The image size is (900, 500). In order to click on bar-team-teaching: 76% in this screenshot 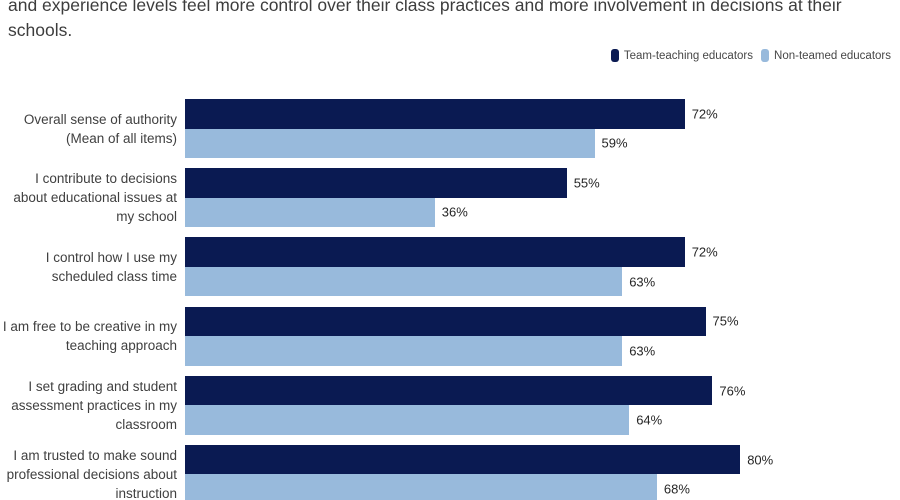, I will do `click(465, 390)`.